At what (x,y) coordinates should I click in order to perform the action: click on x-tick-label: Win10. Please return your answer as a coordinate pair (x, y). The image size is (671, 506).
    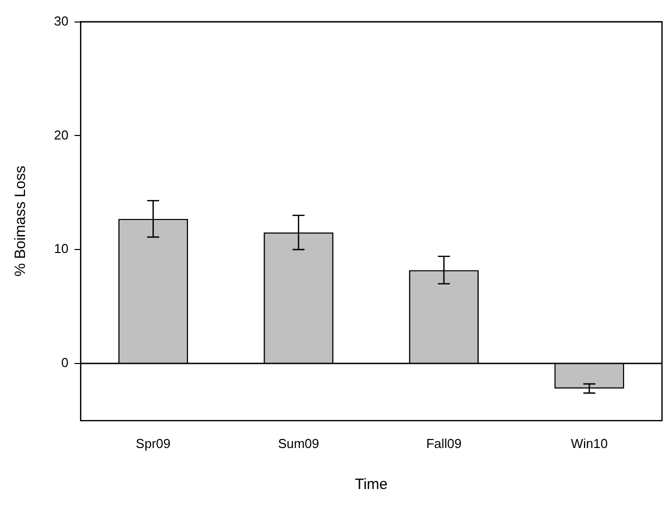
    Looking at the image, I should click on (589, 443).